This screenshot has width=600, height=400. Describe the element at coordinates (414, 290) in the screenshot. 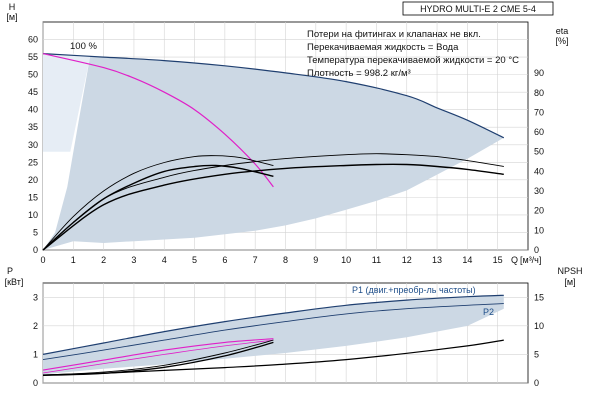

I see `p1-legend: P1 (двиг.+преобр-ль частоты)` at that location.